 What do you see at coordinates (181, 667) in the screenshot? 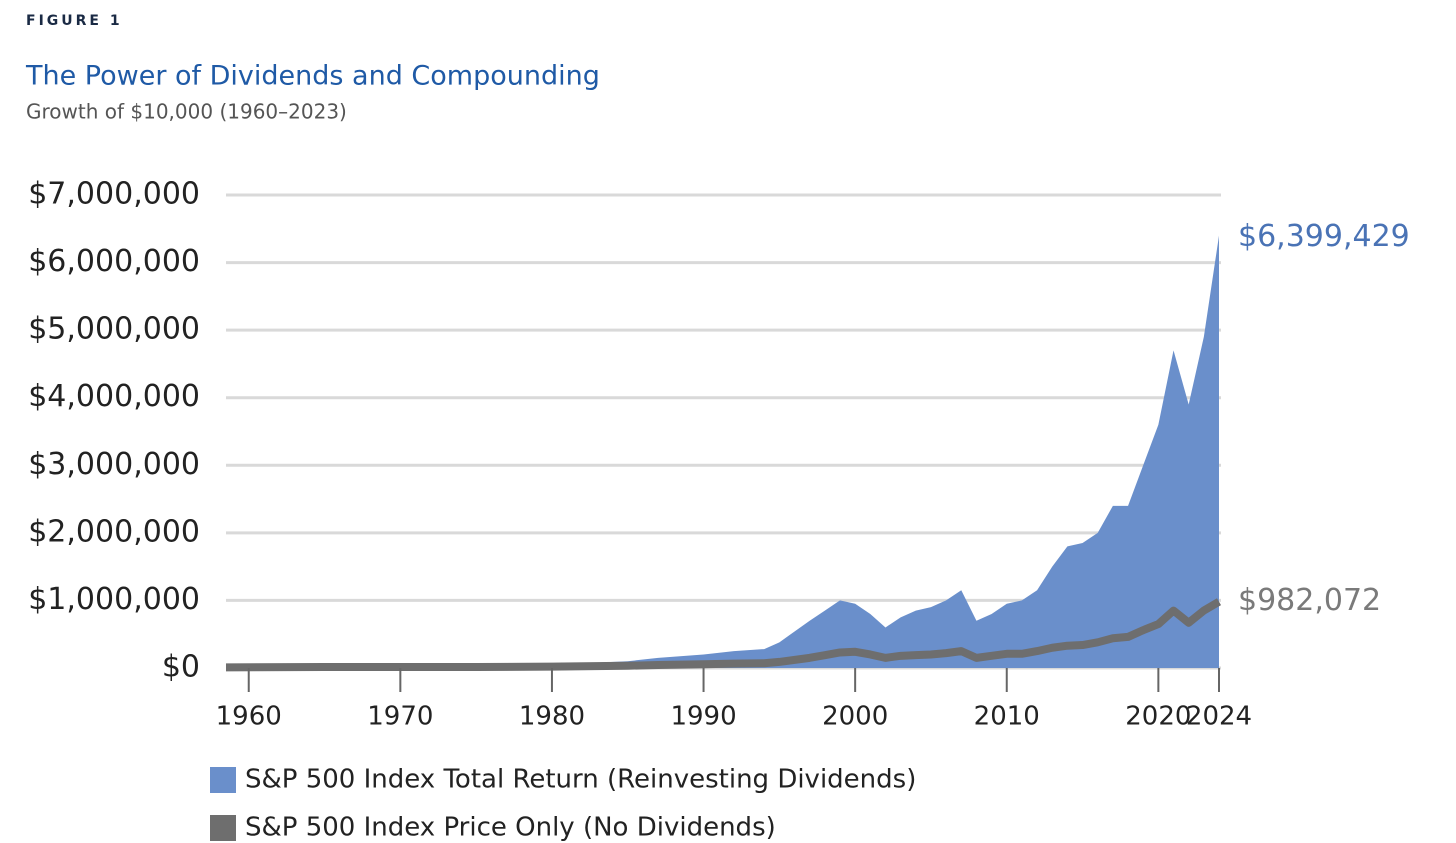
I see `y-tick-label: $0` at bounding box center [181, 667].